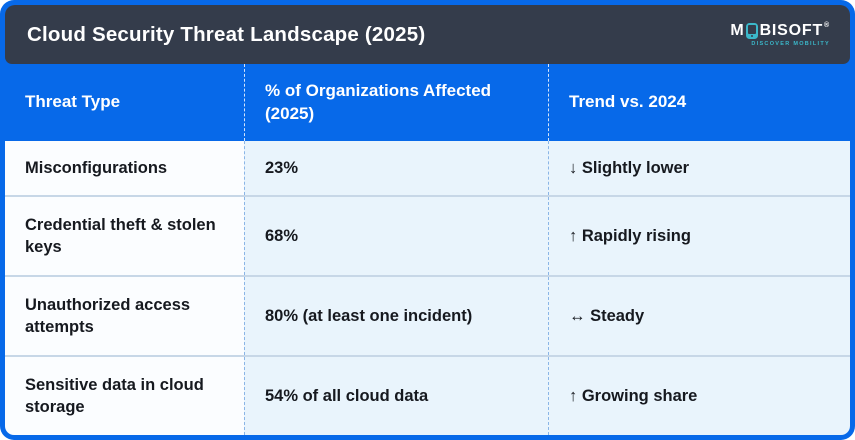 The height and width of the screenshot is (440, 855). What do you see at coordinates (396, 316) in the screenshot?
I see `cell-pct-affected: 80% (at least one incident)` at bounding box center [396, 316].